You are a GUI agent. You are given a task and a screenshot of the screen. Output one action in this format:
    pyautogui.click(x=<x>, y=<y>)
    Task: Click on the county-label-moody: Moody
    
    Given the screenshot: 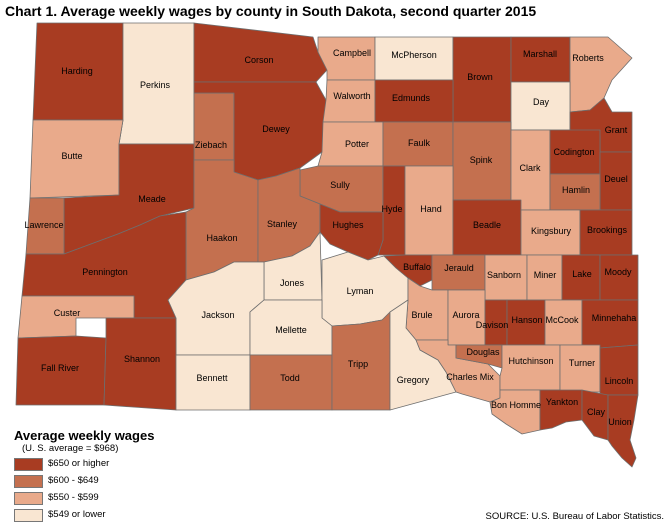 What is the action you would take?
    pyautogui.click(x=618, y=272)
    